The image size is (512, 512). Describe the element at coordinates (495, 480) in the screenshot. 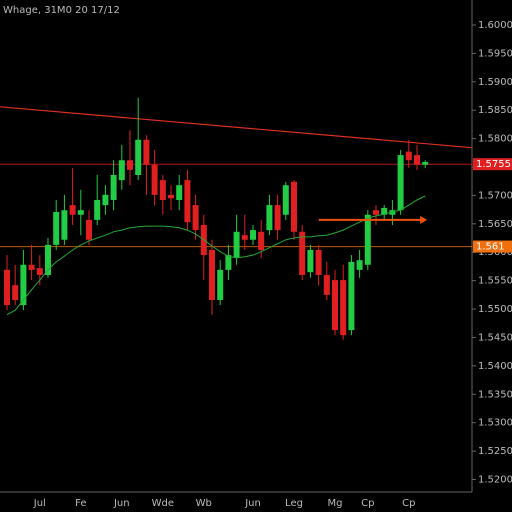

I see `y-tick-label: 1.5200` at that location.